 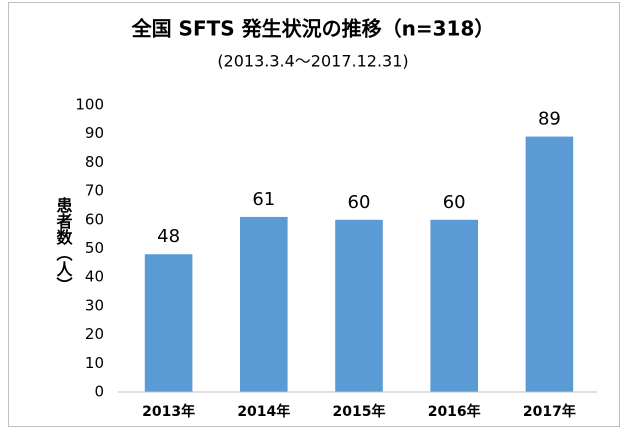 What do you see at coordinates (94, 334) in the screenshot?
I see `y-tick-label: 20` at bounding box center [94, 334].